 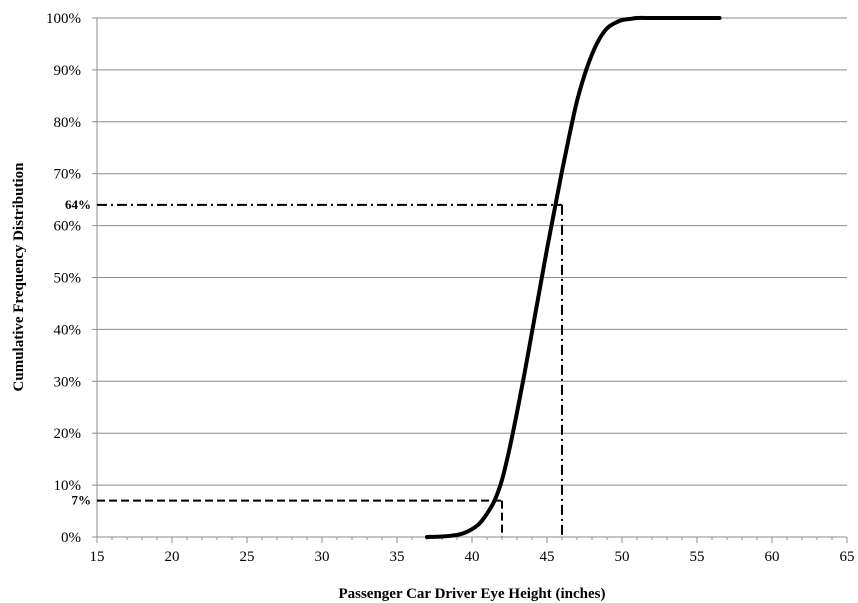 I want to click on y-tick-label-2: 20%, so click(x=68, y=434).